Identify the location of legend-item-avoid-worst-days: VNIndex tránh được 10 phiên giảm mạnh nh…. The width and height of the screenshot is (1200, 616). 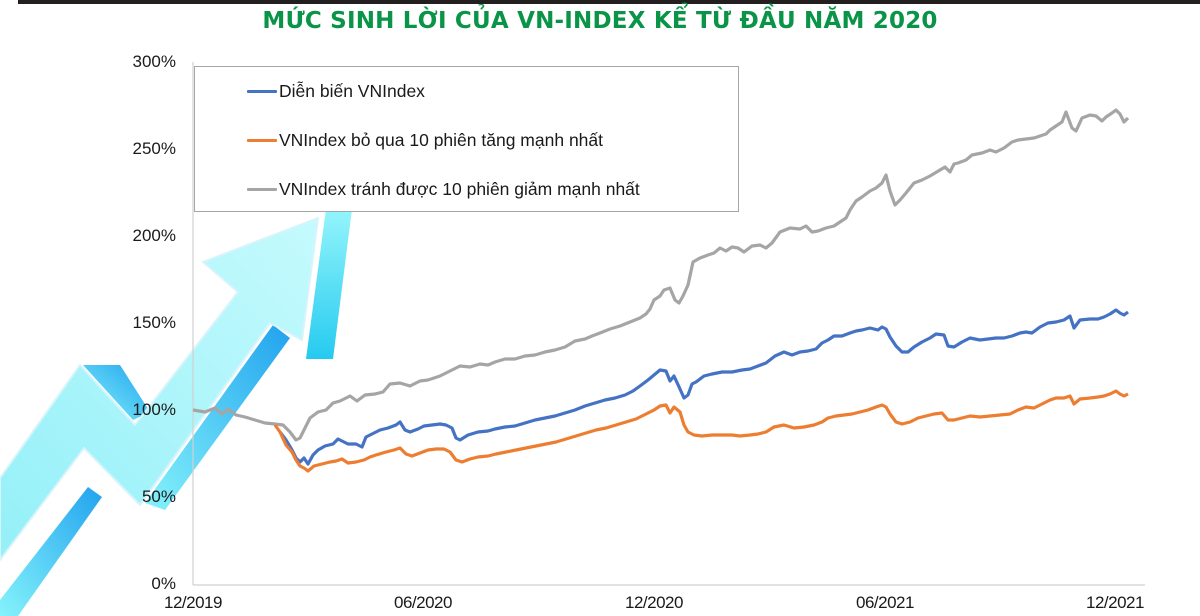
(443, 189).